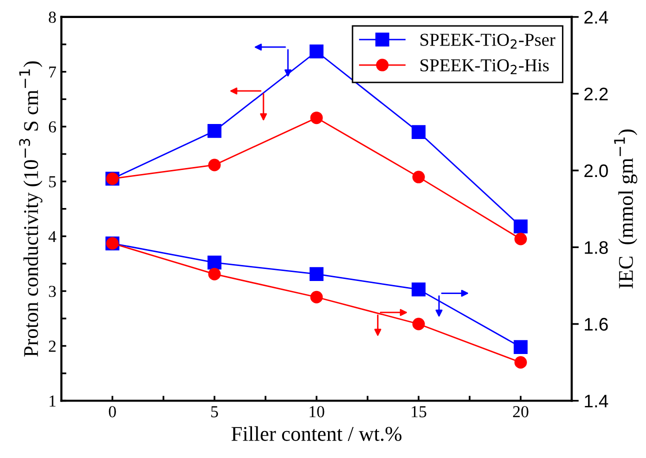 The height and width of the screenshot is (458, 646). What do you see at coordinates (520, 412) in the screenshot?
I see `x-tick-label: 20` at bounding box center [520, 412].